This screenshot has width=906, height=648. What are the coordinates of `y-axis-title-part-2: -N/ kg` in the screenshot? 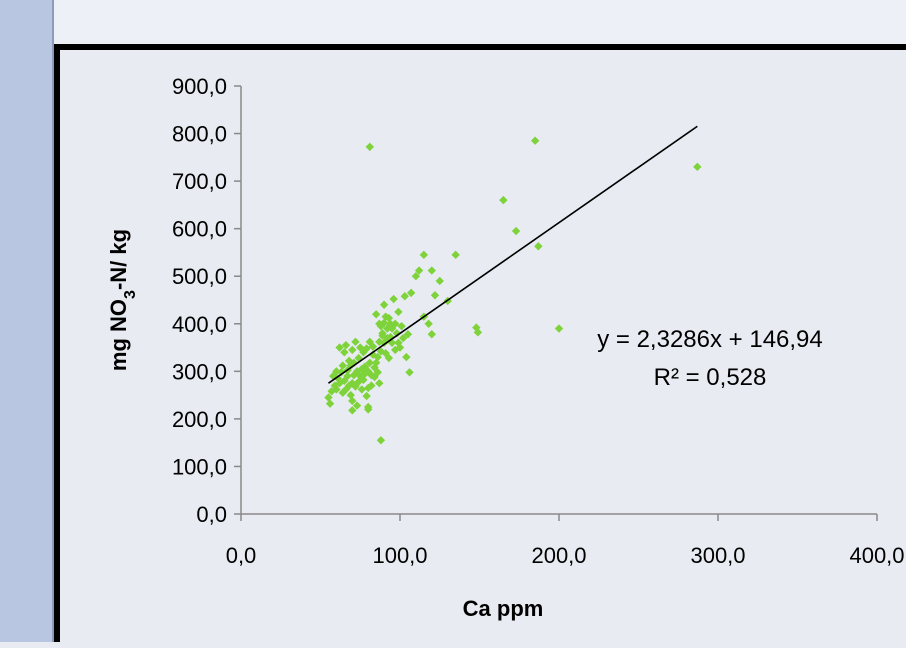 It's located at (118, 259).